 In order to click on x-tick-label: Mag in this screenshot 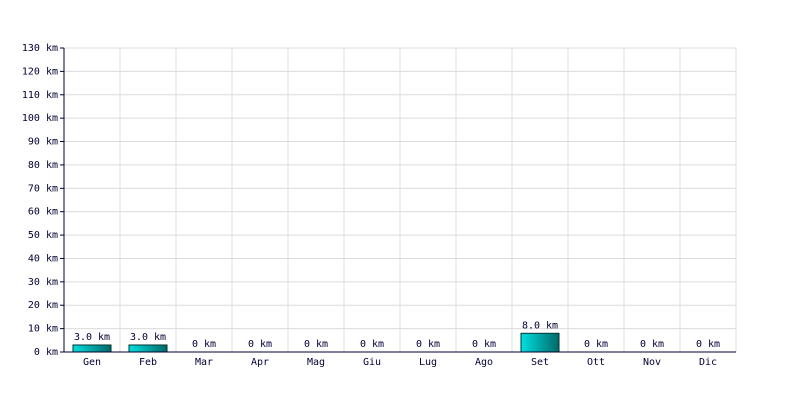, I will do `click(316, 362)`.